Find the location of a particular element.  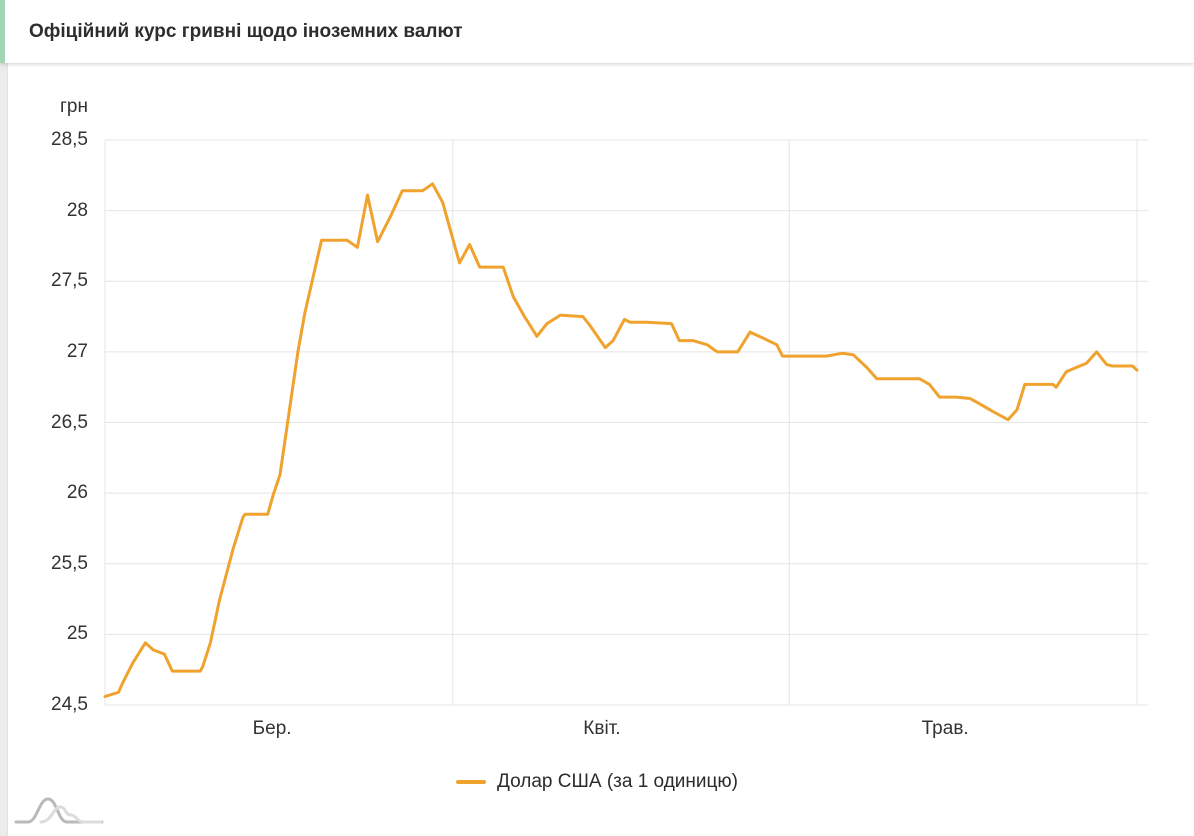

chart-legend: Долар США (за 1 одиницю) is located at coordinates (597, 782).